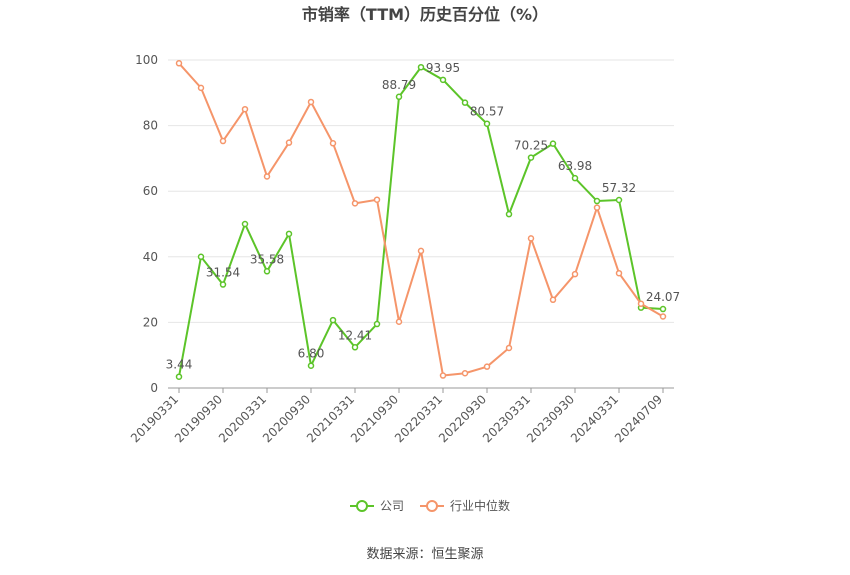  What do you see at coordinates (443, 68) in the screenshot?
I see `data-label: 93.95` at bounding box center [443, 68].